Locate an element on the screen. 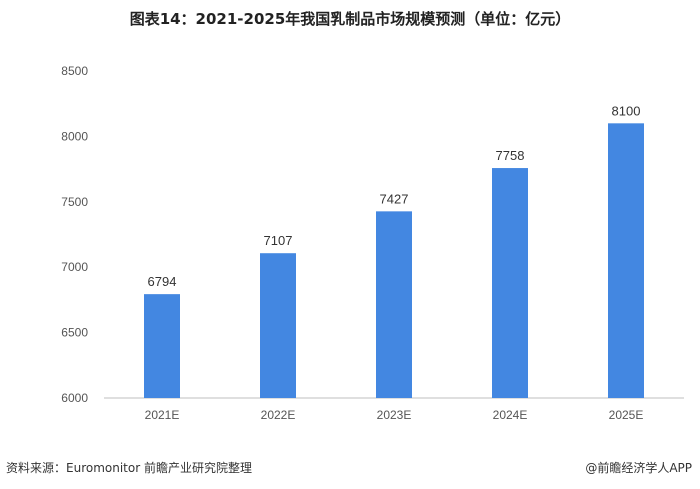 The width and height of the screenshot is (700, 489). y-axis: 6000 6500 7000 7500 8000 8500 is located at coordinates (74, 234).